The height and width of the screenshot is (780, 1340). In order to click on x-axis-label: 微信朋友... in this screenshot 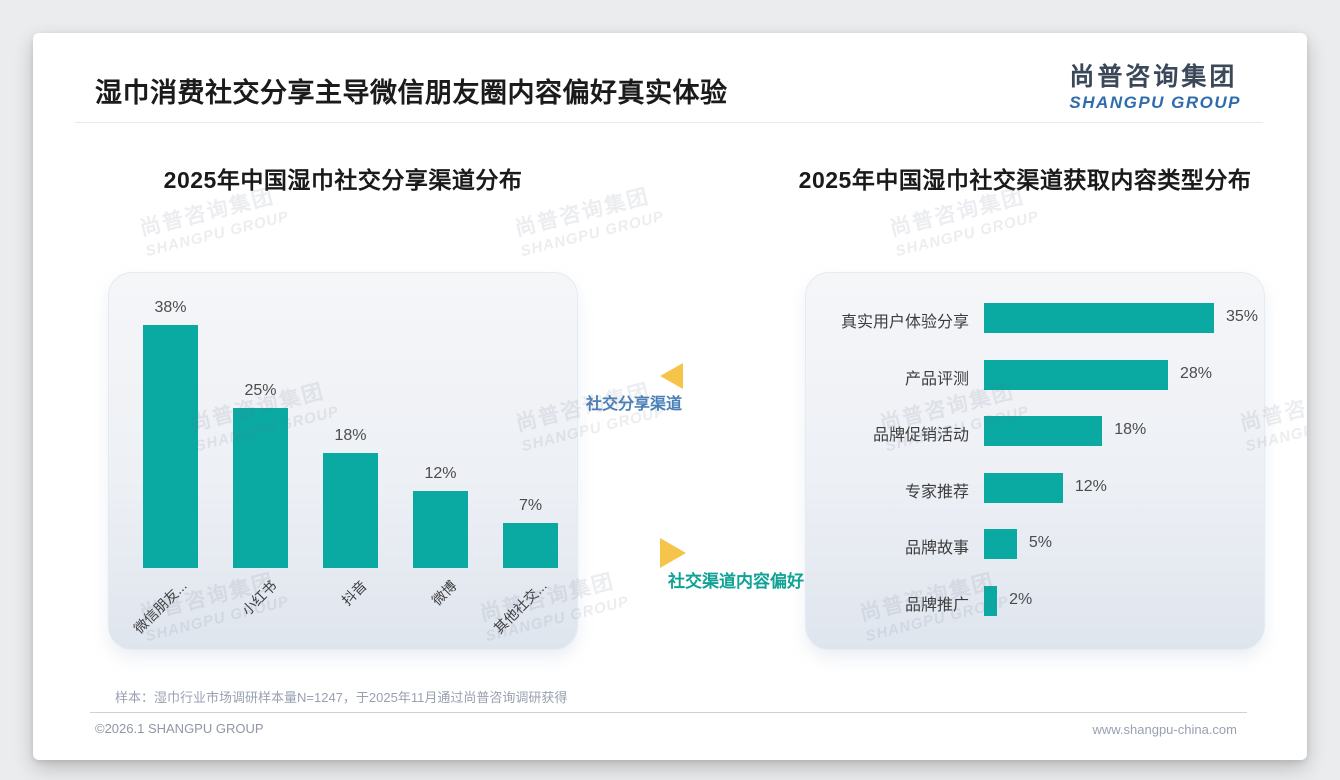, I will do `click(160, 607)`.